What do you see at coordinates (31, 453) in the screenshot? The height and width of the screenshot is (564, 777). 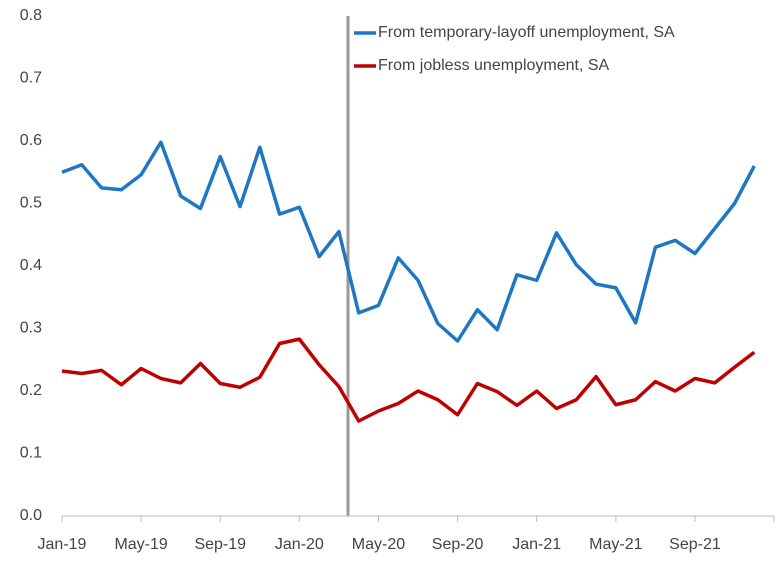 I see `y-tick-label: 0.1` at bounding box center [31, 453].